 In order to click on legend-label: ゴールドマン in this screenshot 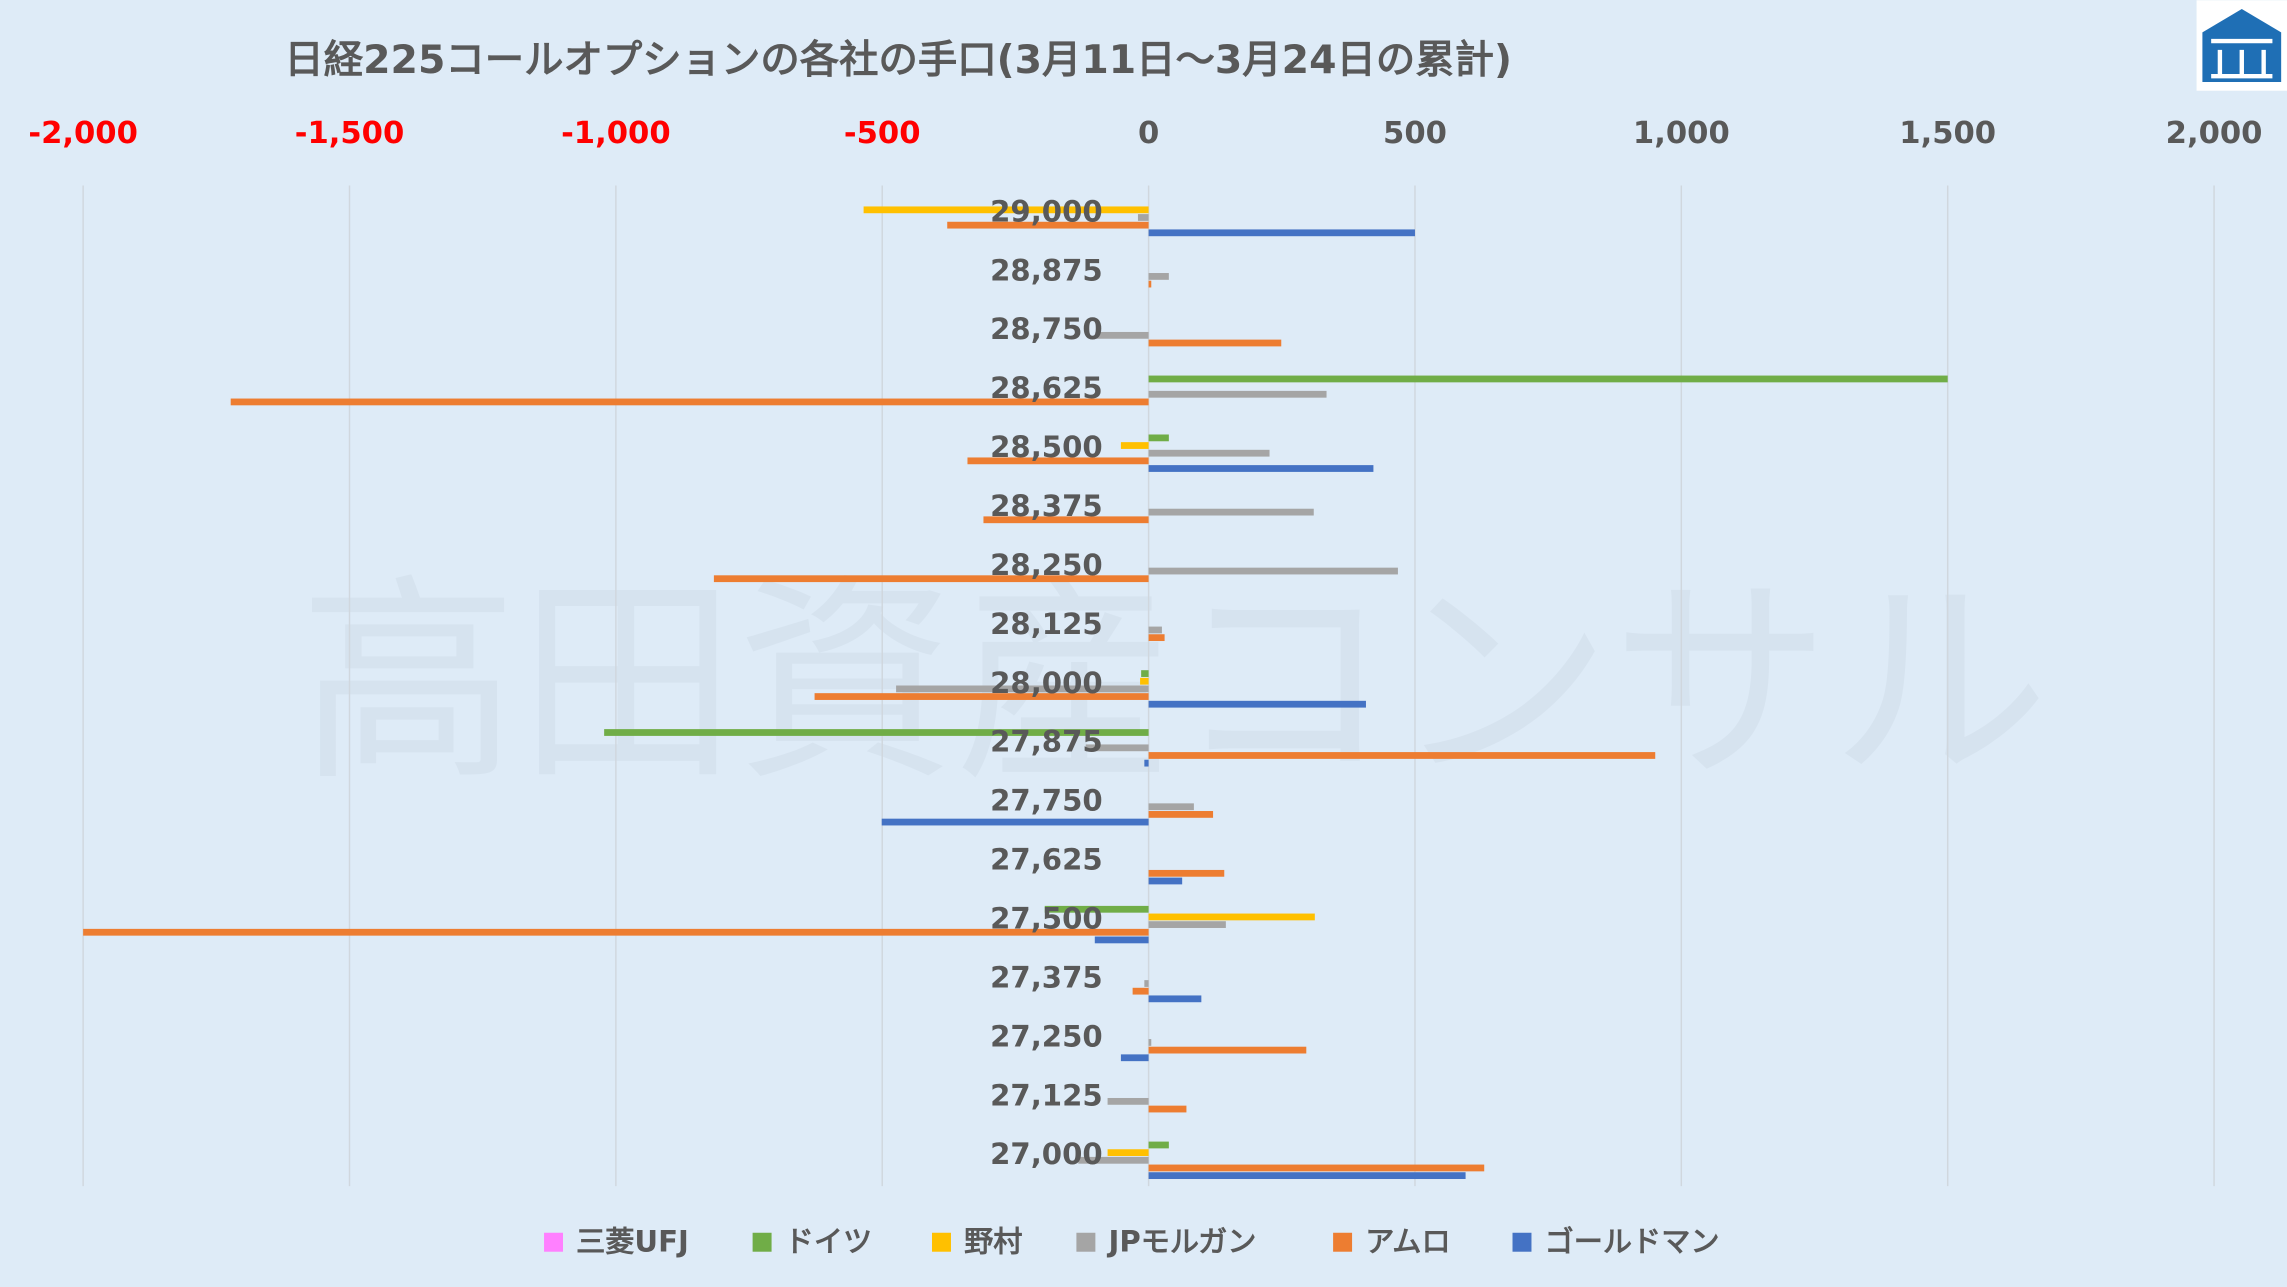, I will do `click(1632, 1242)`.